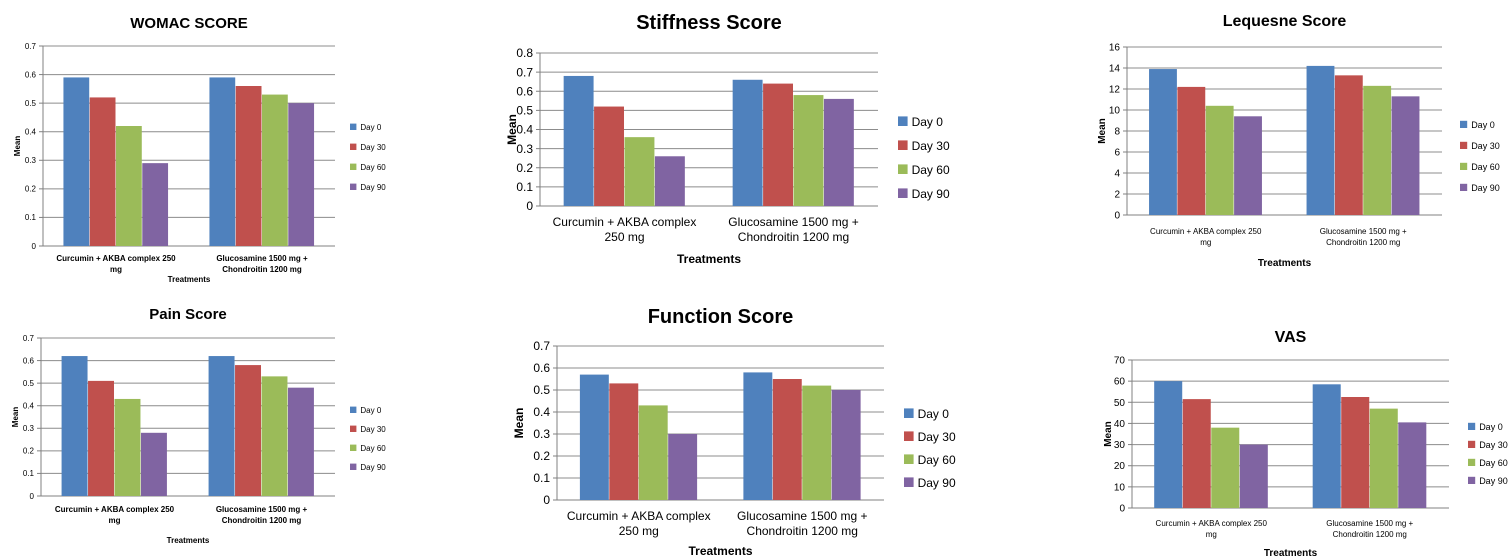  Describe the element at coordinates (31, 103) in the screenshot. I see `y-tick-label: 0.5` at that location.